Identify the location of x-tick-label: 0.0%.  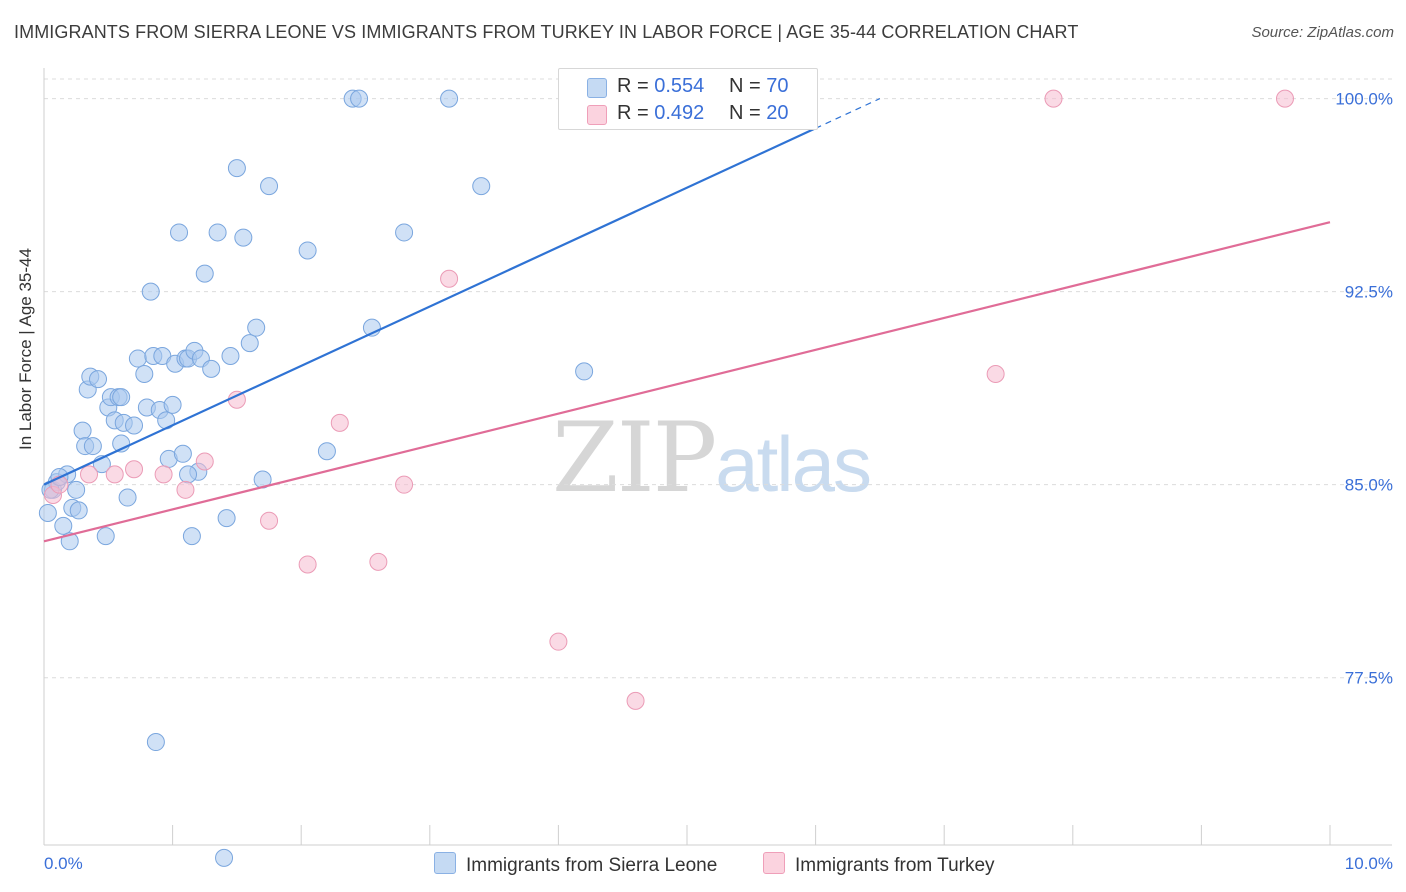
(63, 863).